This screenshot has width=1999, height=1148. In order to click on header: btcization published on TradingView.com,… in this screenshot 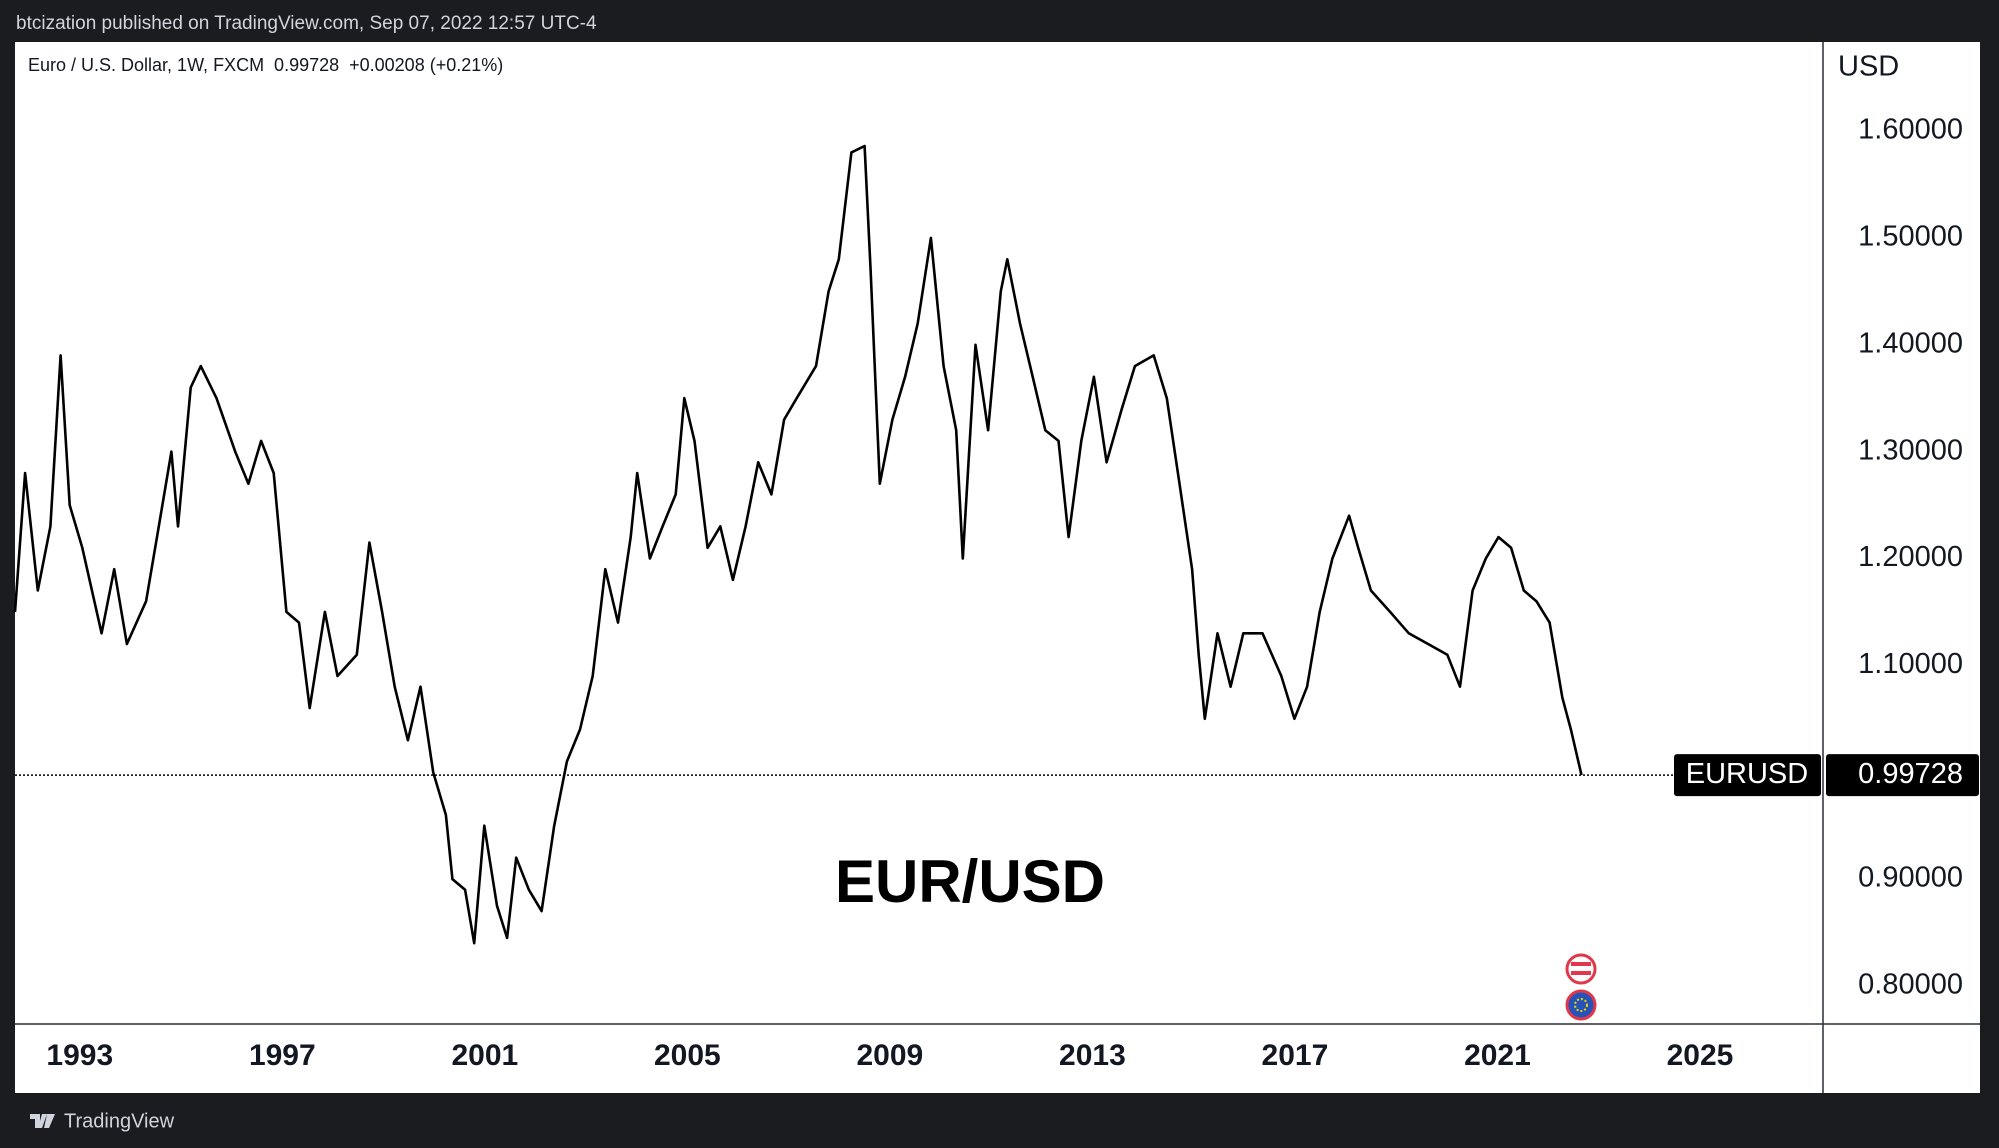, I will do `click(306, 23)`.